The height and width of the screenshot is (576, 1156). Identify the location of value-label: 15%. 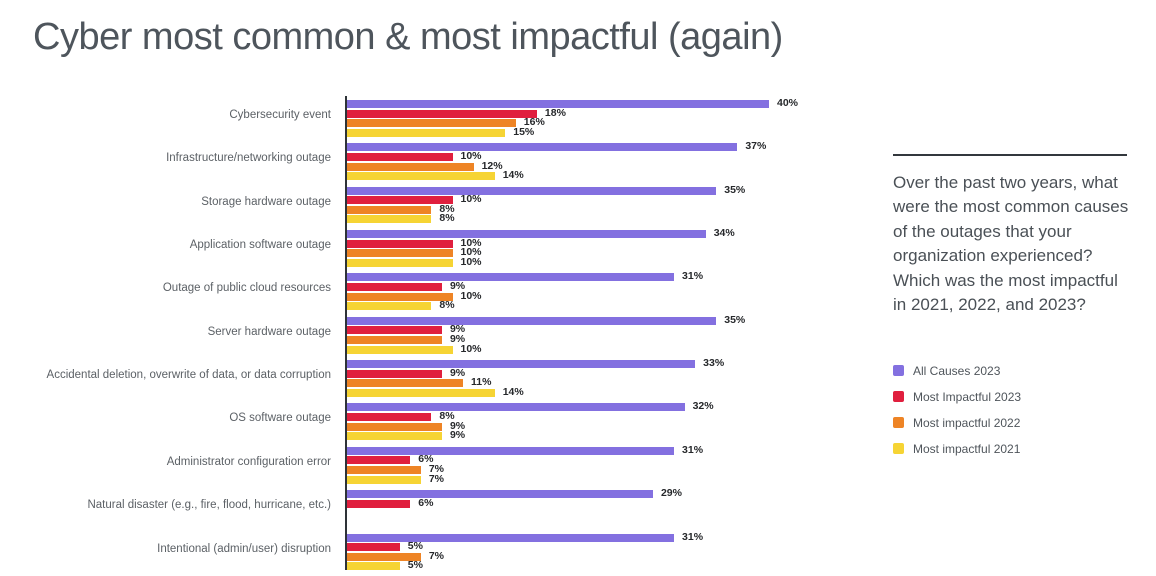
(524, 131).